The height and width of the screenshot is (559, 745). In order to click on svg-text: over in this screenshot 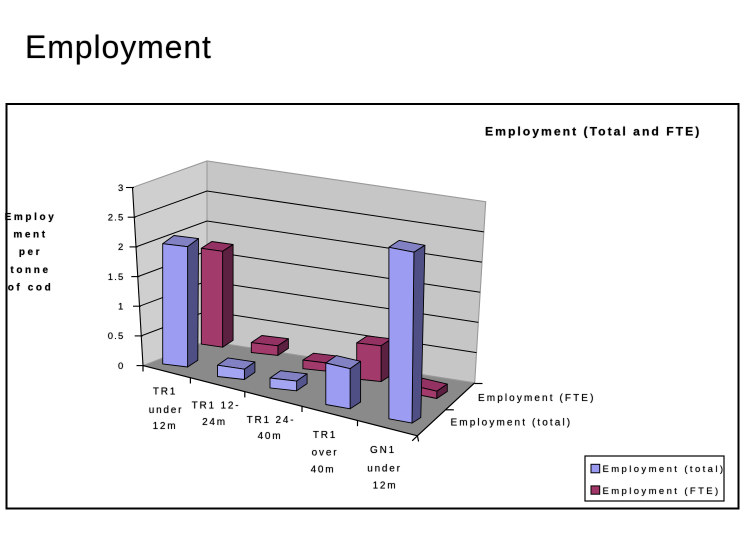, I will do `click(325, 453)`.